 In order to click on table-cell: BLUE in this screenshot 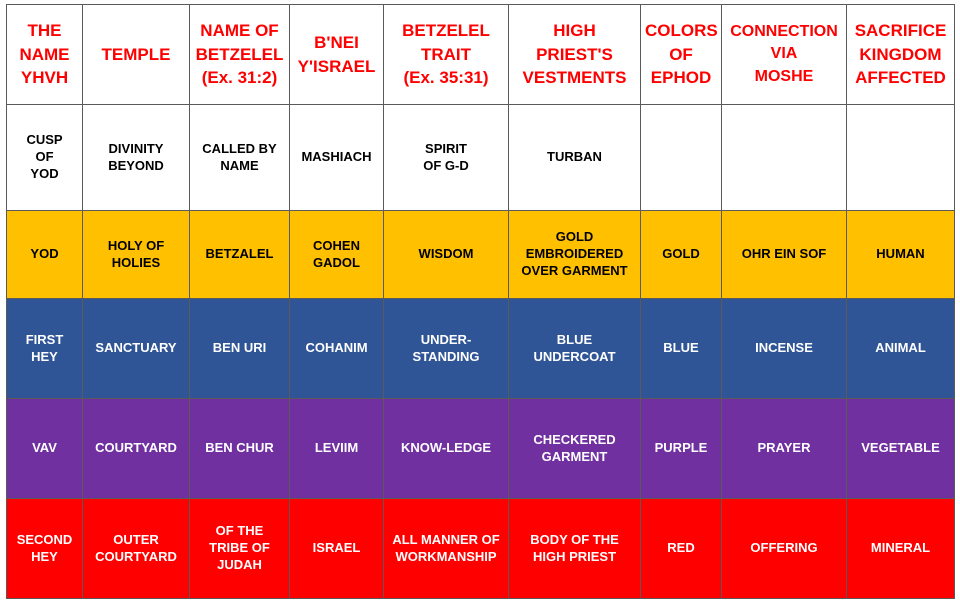, I will do `click(681, 348)`.